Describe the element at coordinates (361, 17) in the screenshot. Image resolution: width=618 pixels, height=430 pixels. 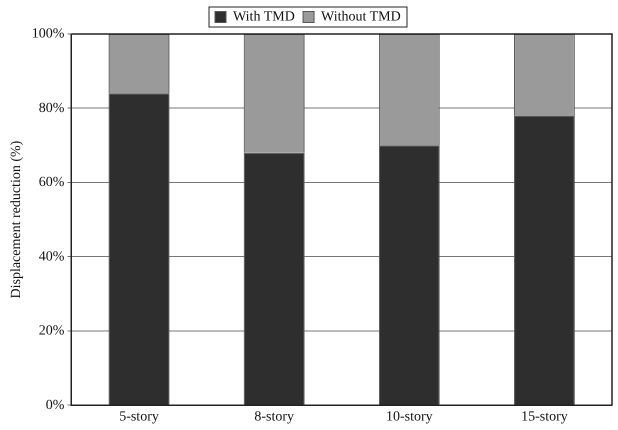
I see `legend-label: Without TMD` at that location.